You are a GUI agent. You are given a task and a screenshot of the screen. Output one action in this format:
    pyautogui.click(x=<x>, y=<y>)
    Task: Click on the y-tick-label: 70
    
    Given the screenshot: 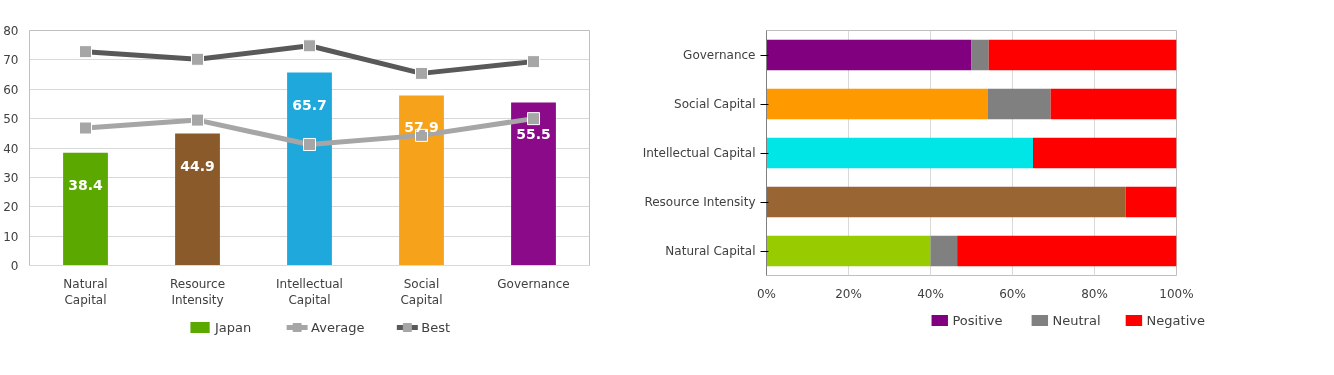 What is the action you would take?
    pyautogui.click(x=11, y=60)
    